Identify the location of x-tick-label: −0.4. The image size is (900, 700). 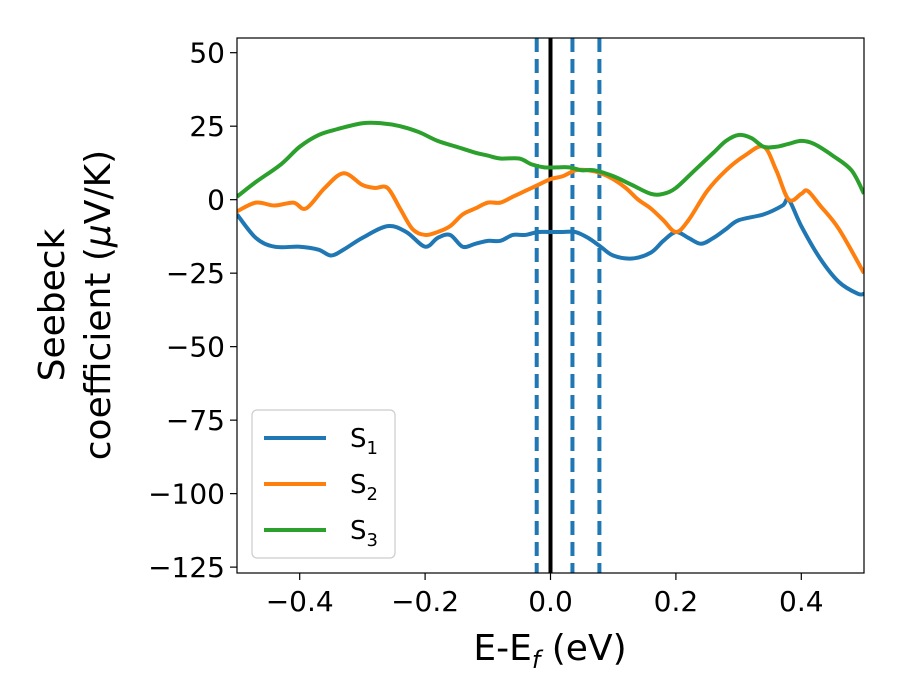
(300, 601).